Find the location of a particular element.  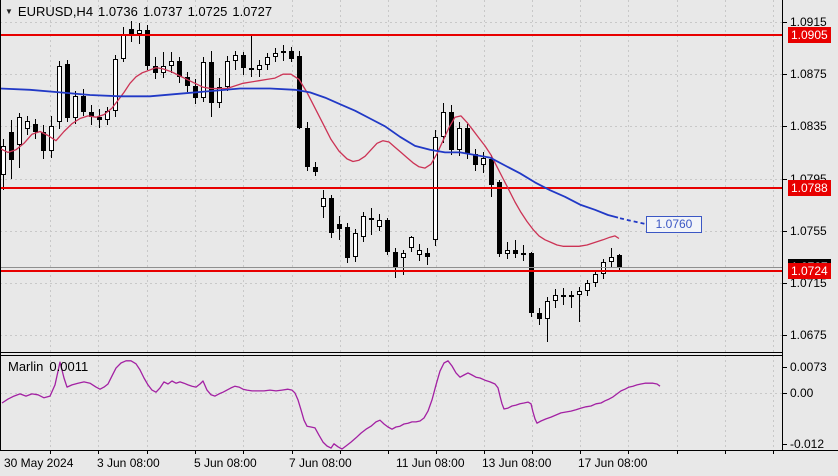

quote-close: 1.0727 is located at coordinates (252, 11).